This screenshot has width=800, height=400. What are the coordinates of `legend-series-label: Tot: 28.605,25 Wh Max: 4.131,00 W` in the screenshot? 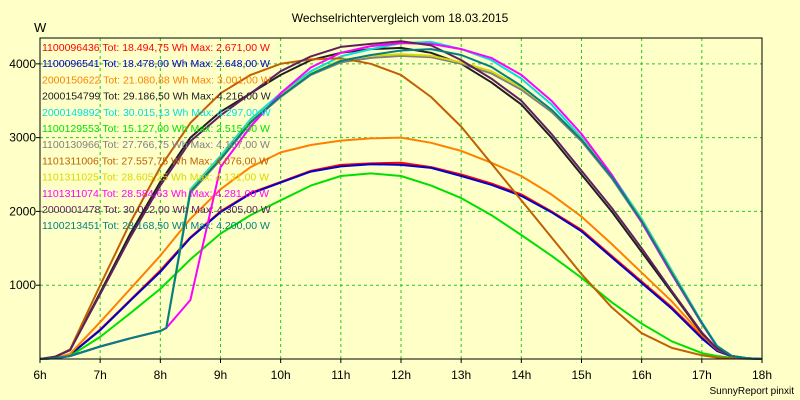 It's located at (186, 178).